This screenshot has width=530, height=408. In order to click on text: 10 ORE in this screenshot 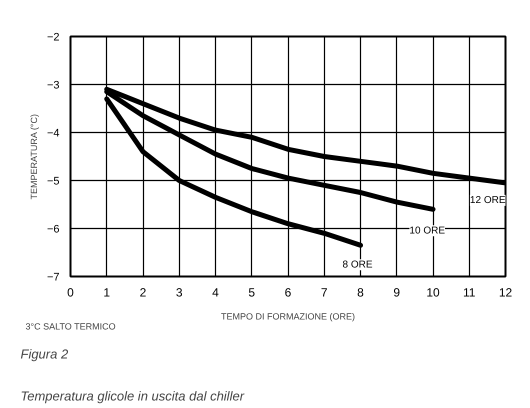, I will do `click(427, 230)`.